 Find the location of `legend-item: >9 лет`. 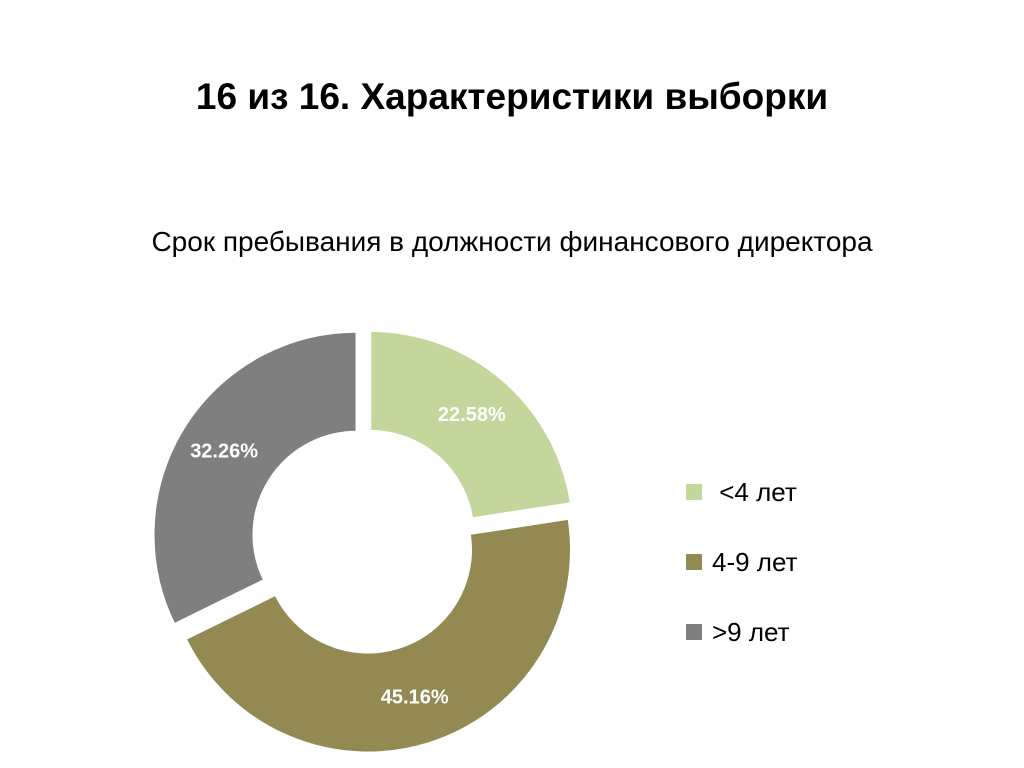

legend-item: >9 лет is located at coordinates (806, 645).